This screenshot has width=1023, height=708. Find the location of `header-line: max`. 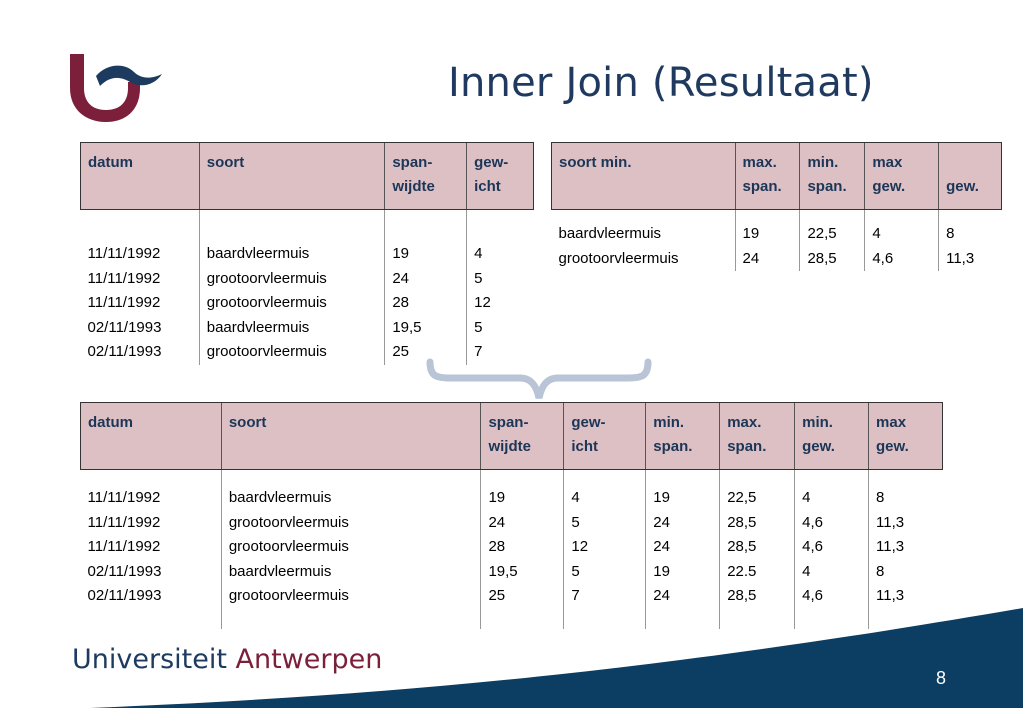

header-line: max is located at coordinates (891, 422).